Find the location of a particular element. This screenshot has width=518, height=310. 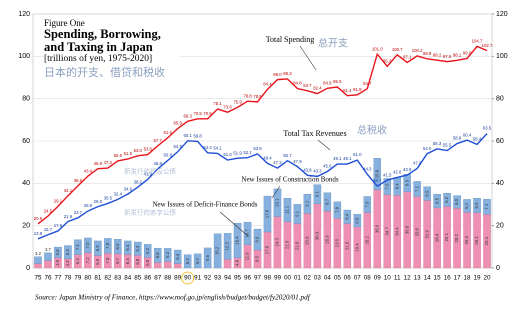

bar-value-label: 16.2 is located at coordinates (217, 250).